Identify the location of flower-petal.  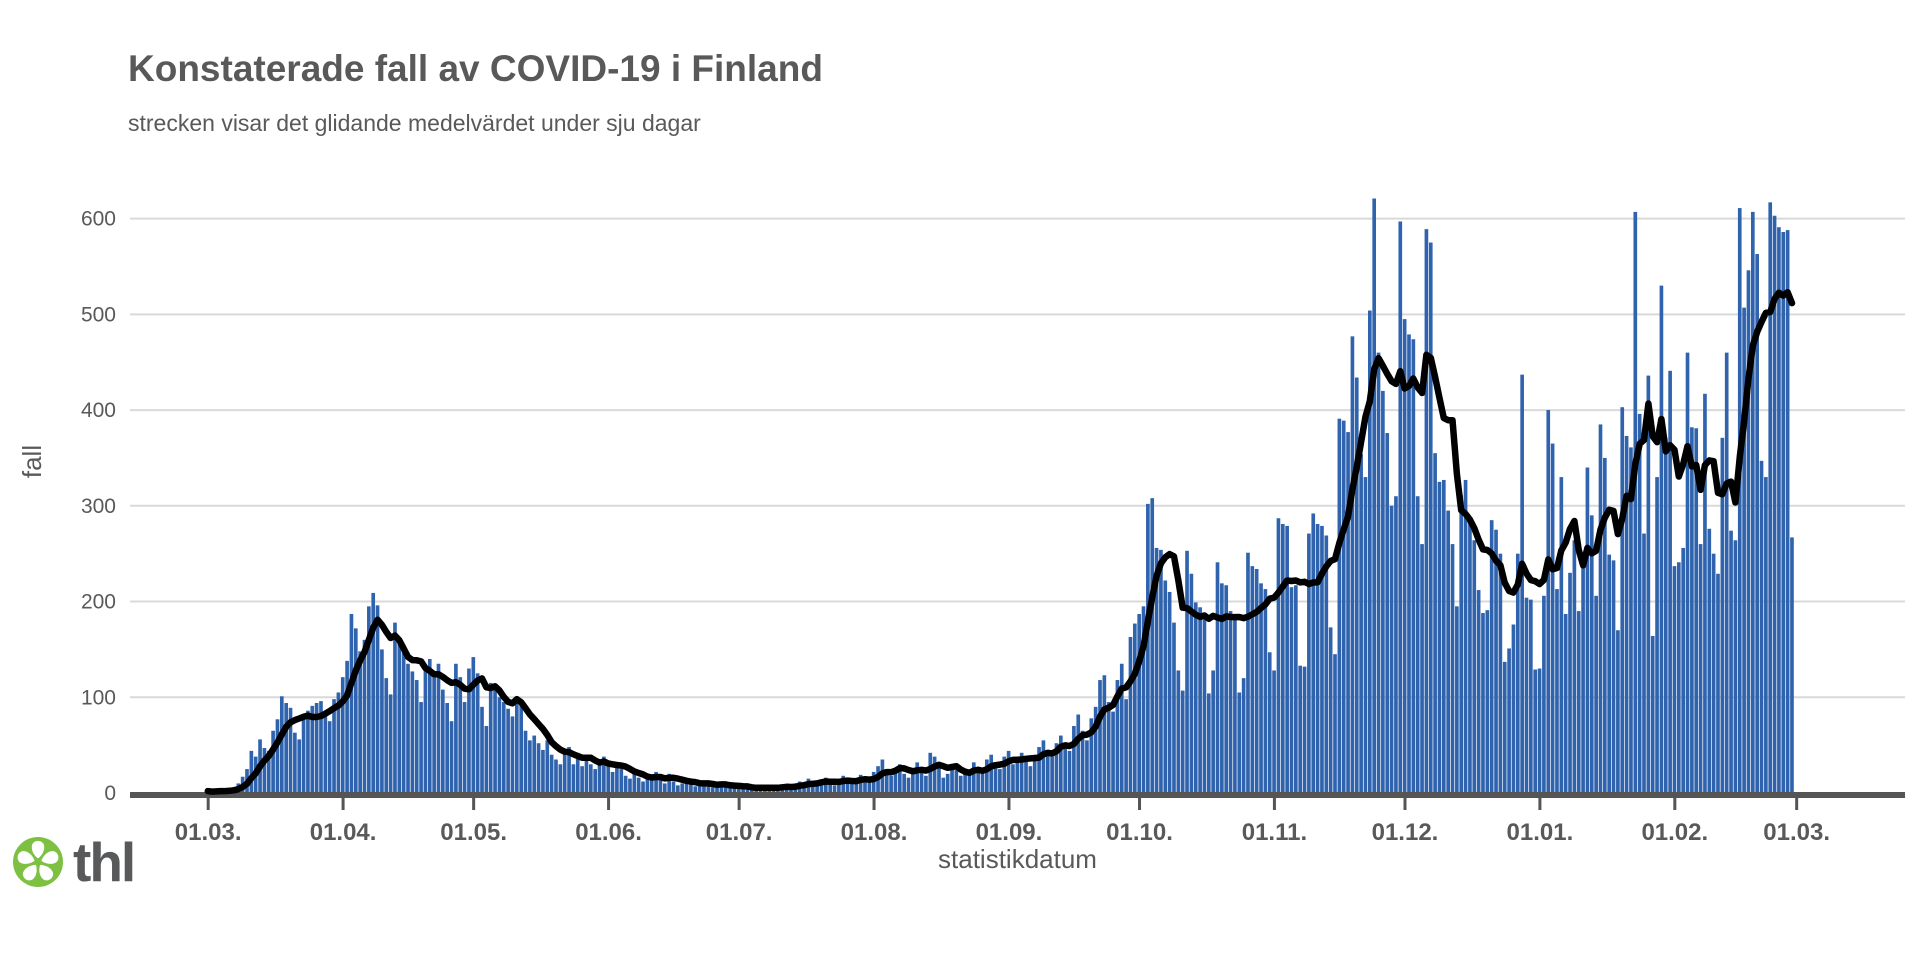
(26, 857).